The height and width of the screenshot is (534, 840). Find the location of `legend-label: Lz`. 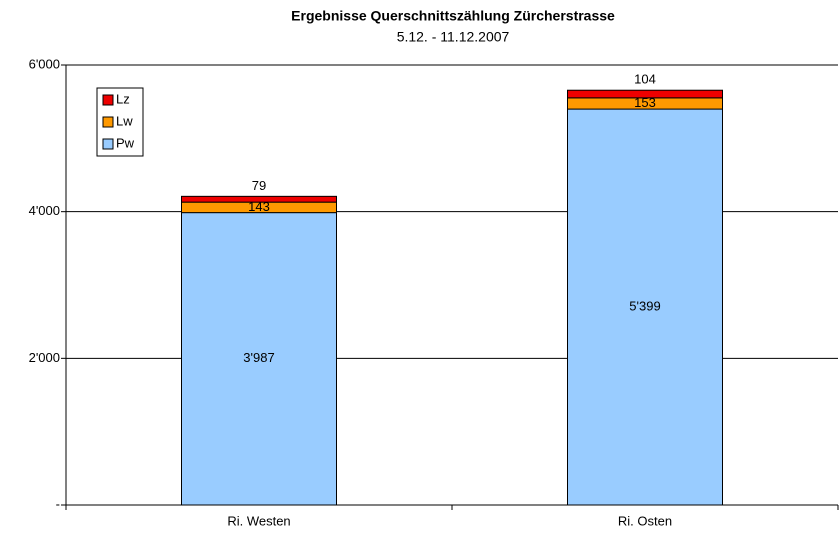

legend-label: Lz is located at coordinates (123, 98).